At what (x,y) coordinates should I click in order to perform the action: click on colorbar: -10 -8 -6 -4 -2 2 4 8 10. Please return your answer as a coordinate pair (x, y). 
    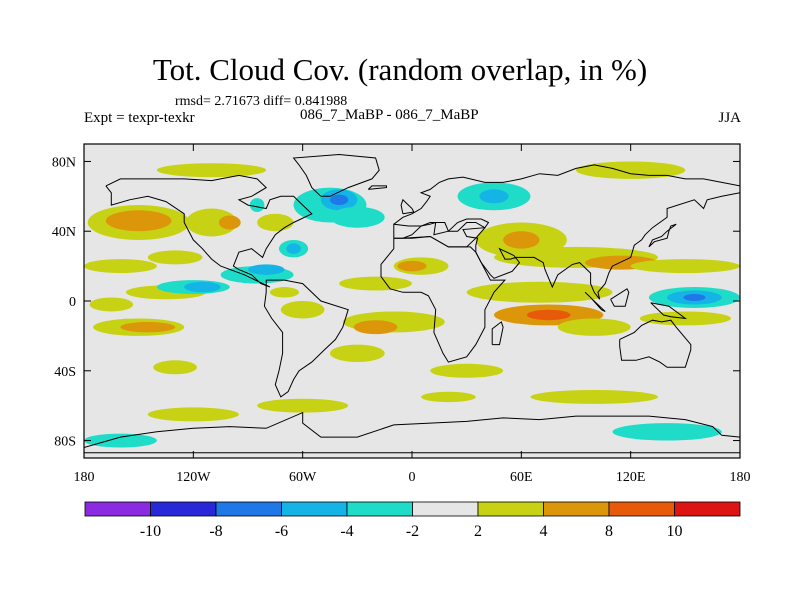
    Looking at the image, I should click on (412, 520).